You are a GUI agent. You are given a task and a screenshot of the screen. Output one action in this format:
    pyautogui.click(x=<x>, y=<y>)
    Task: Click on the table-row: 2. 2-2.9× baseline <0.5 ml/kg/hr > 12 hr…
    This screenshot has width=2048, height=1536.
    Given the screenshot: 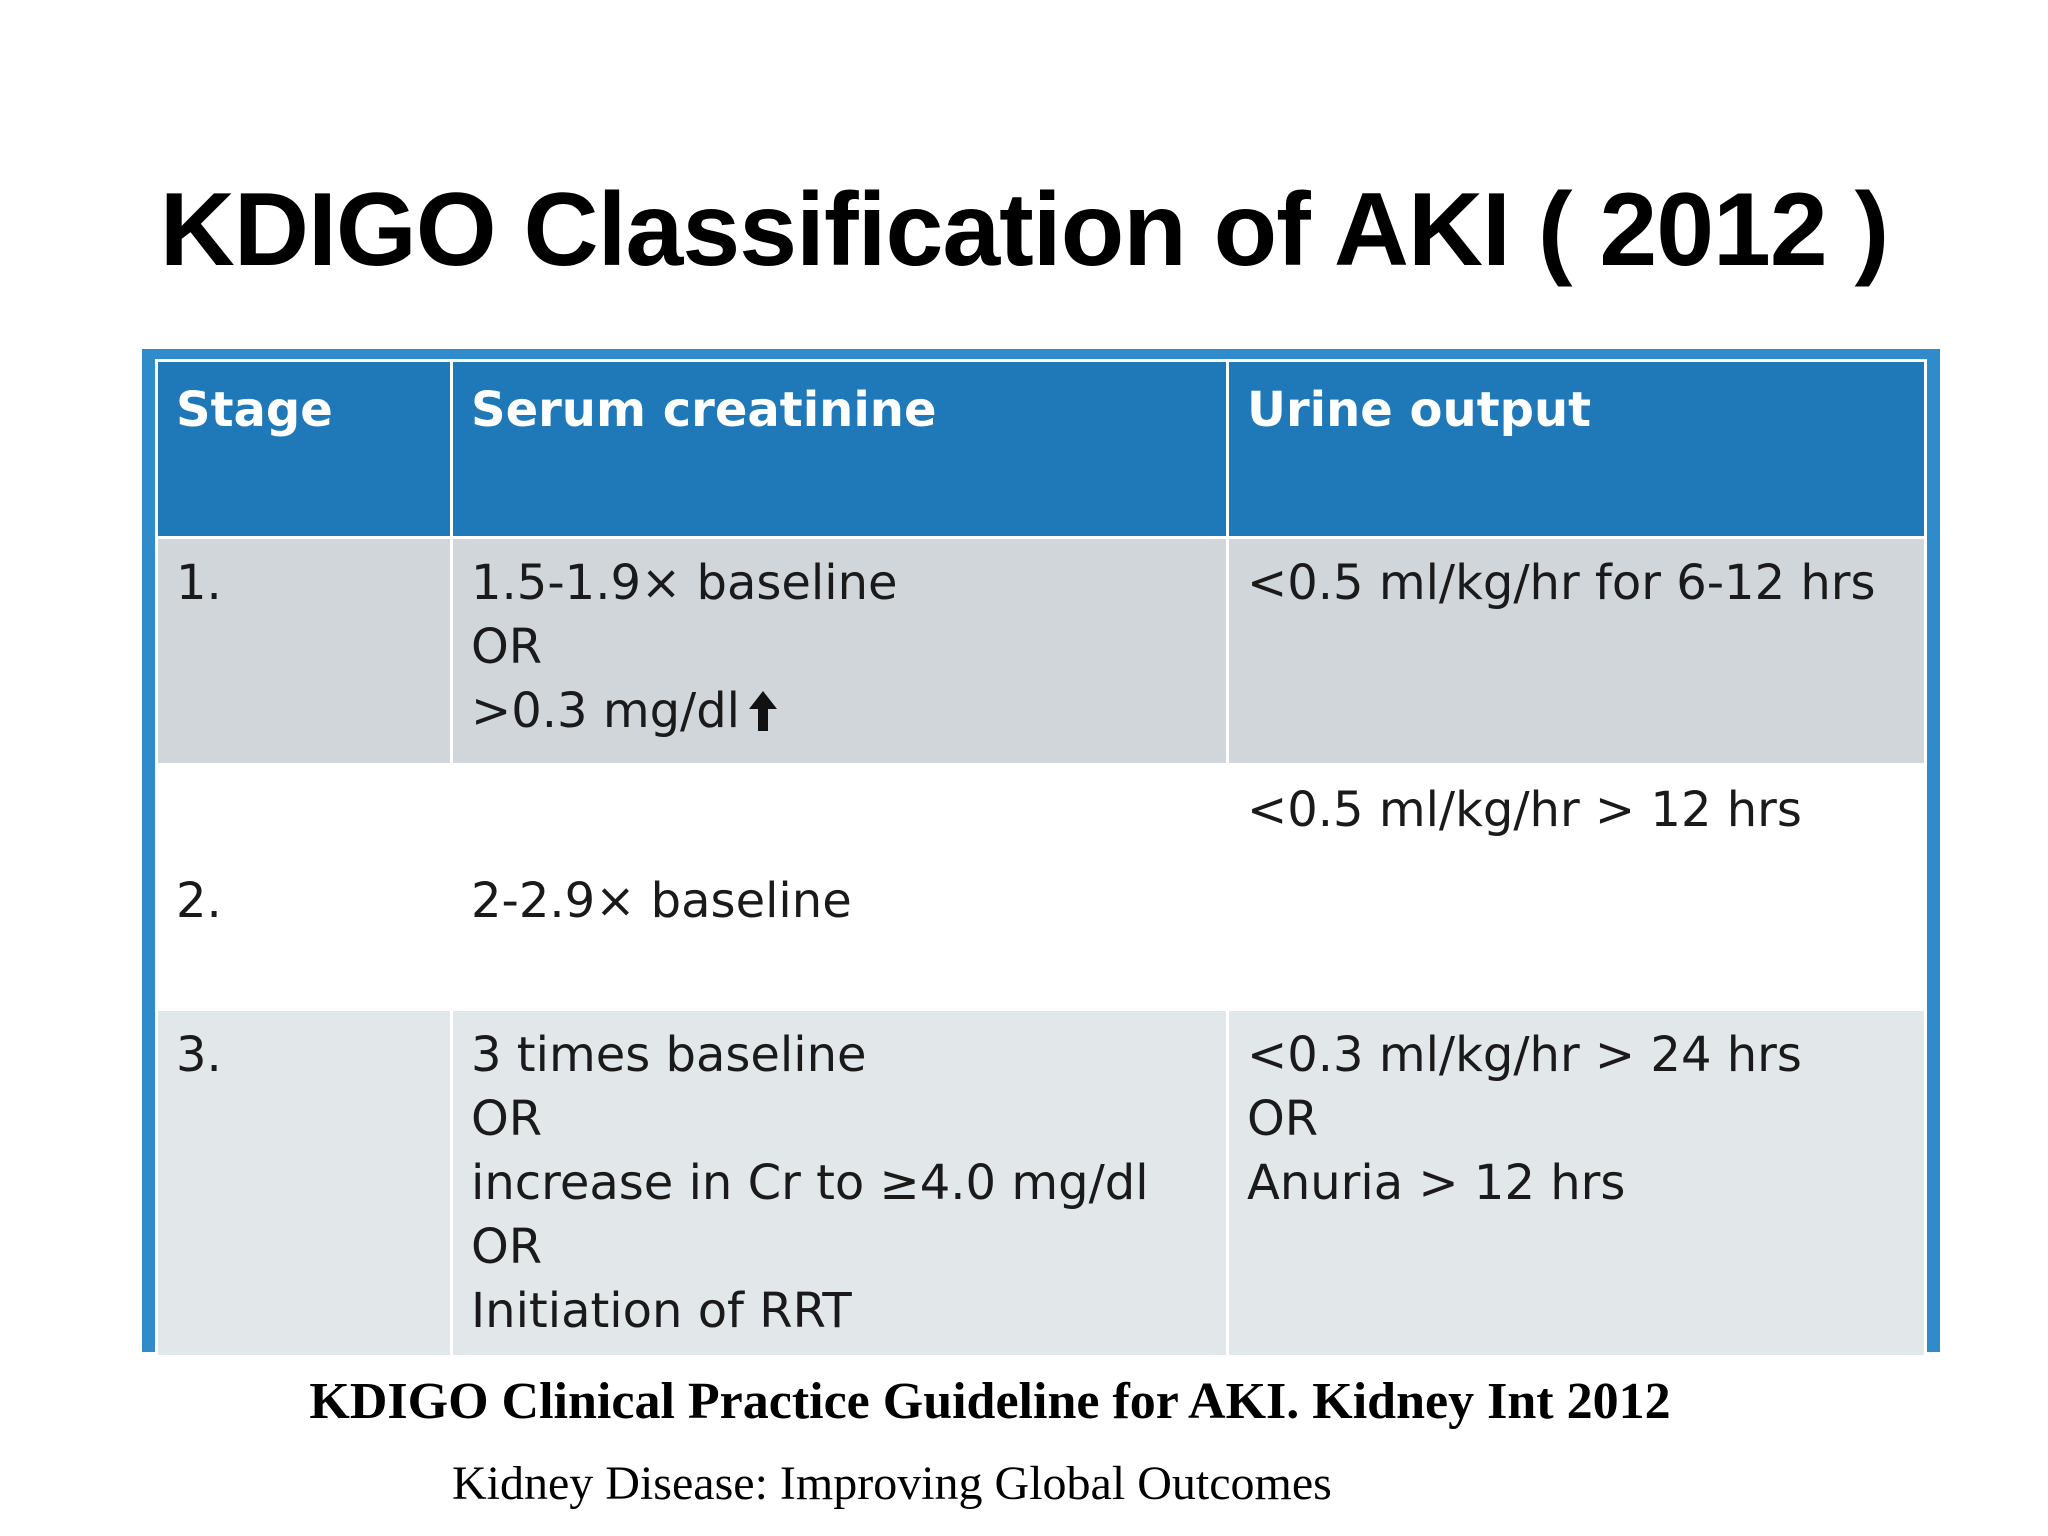 What is the action you would take?
    pyautogui.click(x=1041, y=887)
    